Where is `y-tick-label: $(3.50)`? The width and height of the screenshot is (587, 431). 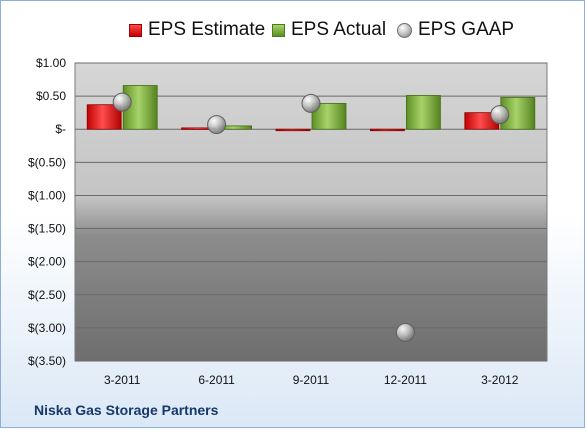 y-tick-label: $(3.50) is located at coordinates (47, 361).